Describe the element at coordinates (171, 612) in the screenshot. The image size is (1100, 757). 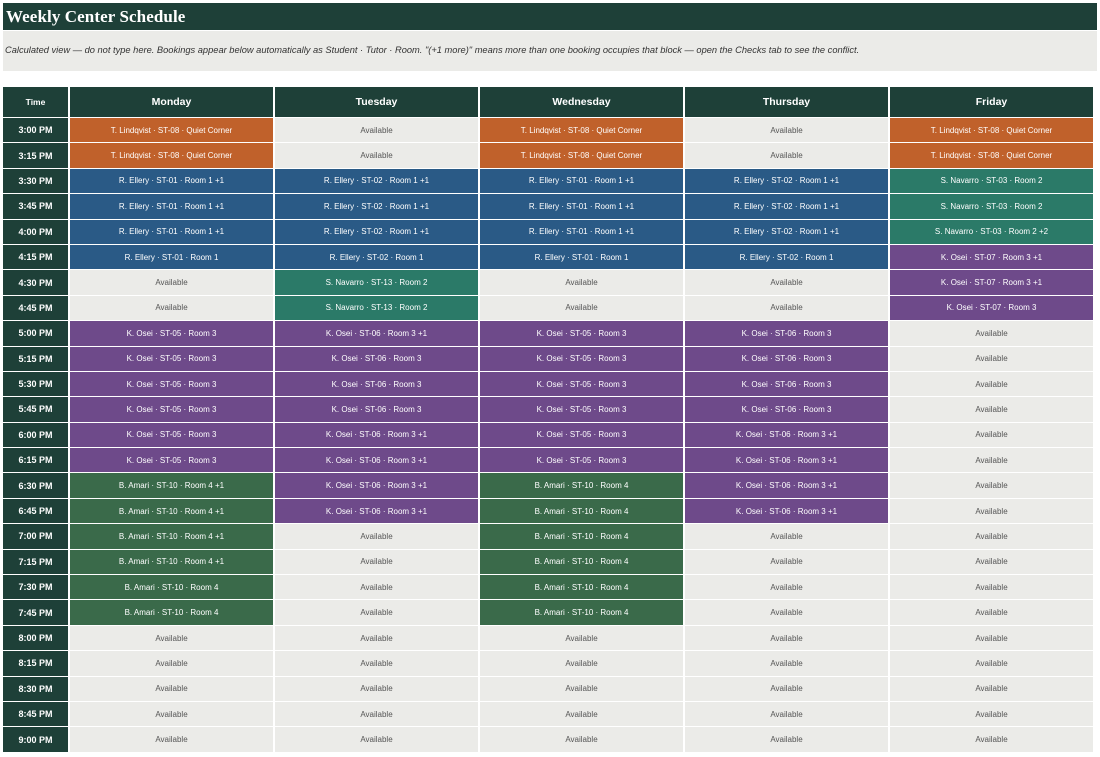
I see `schedule-cell-monday: B. Amari · ST-10 · Room 4` at that location.